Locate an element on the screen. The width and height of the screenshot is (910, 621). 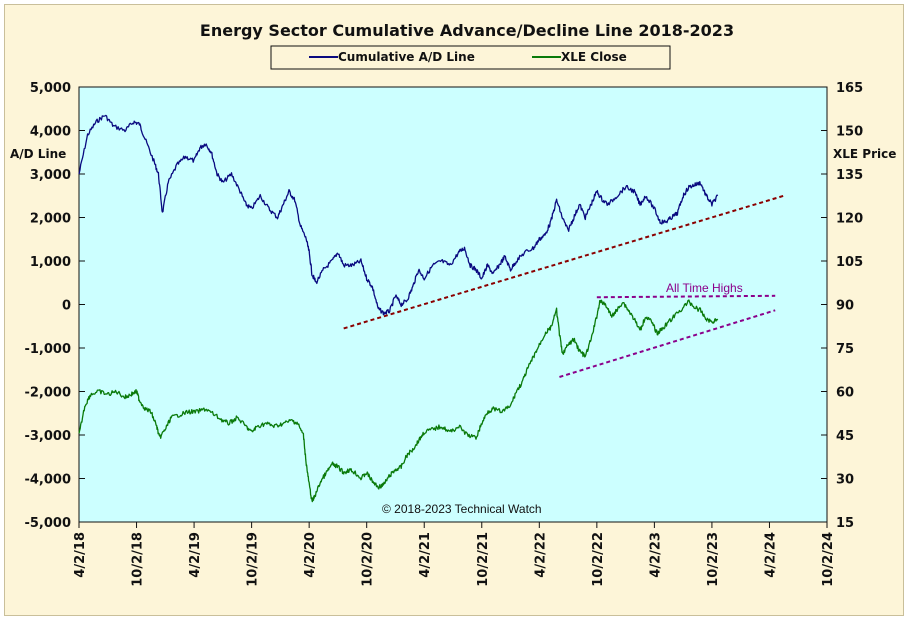
right-tick-label: 75 is located at coordinates (845, 349).